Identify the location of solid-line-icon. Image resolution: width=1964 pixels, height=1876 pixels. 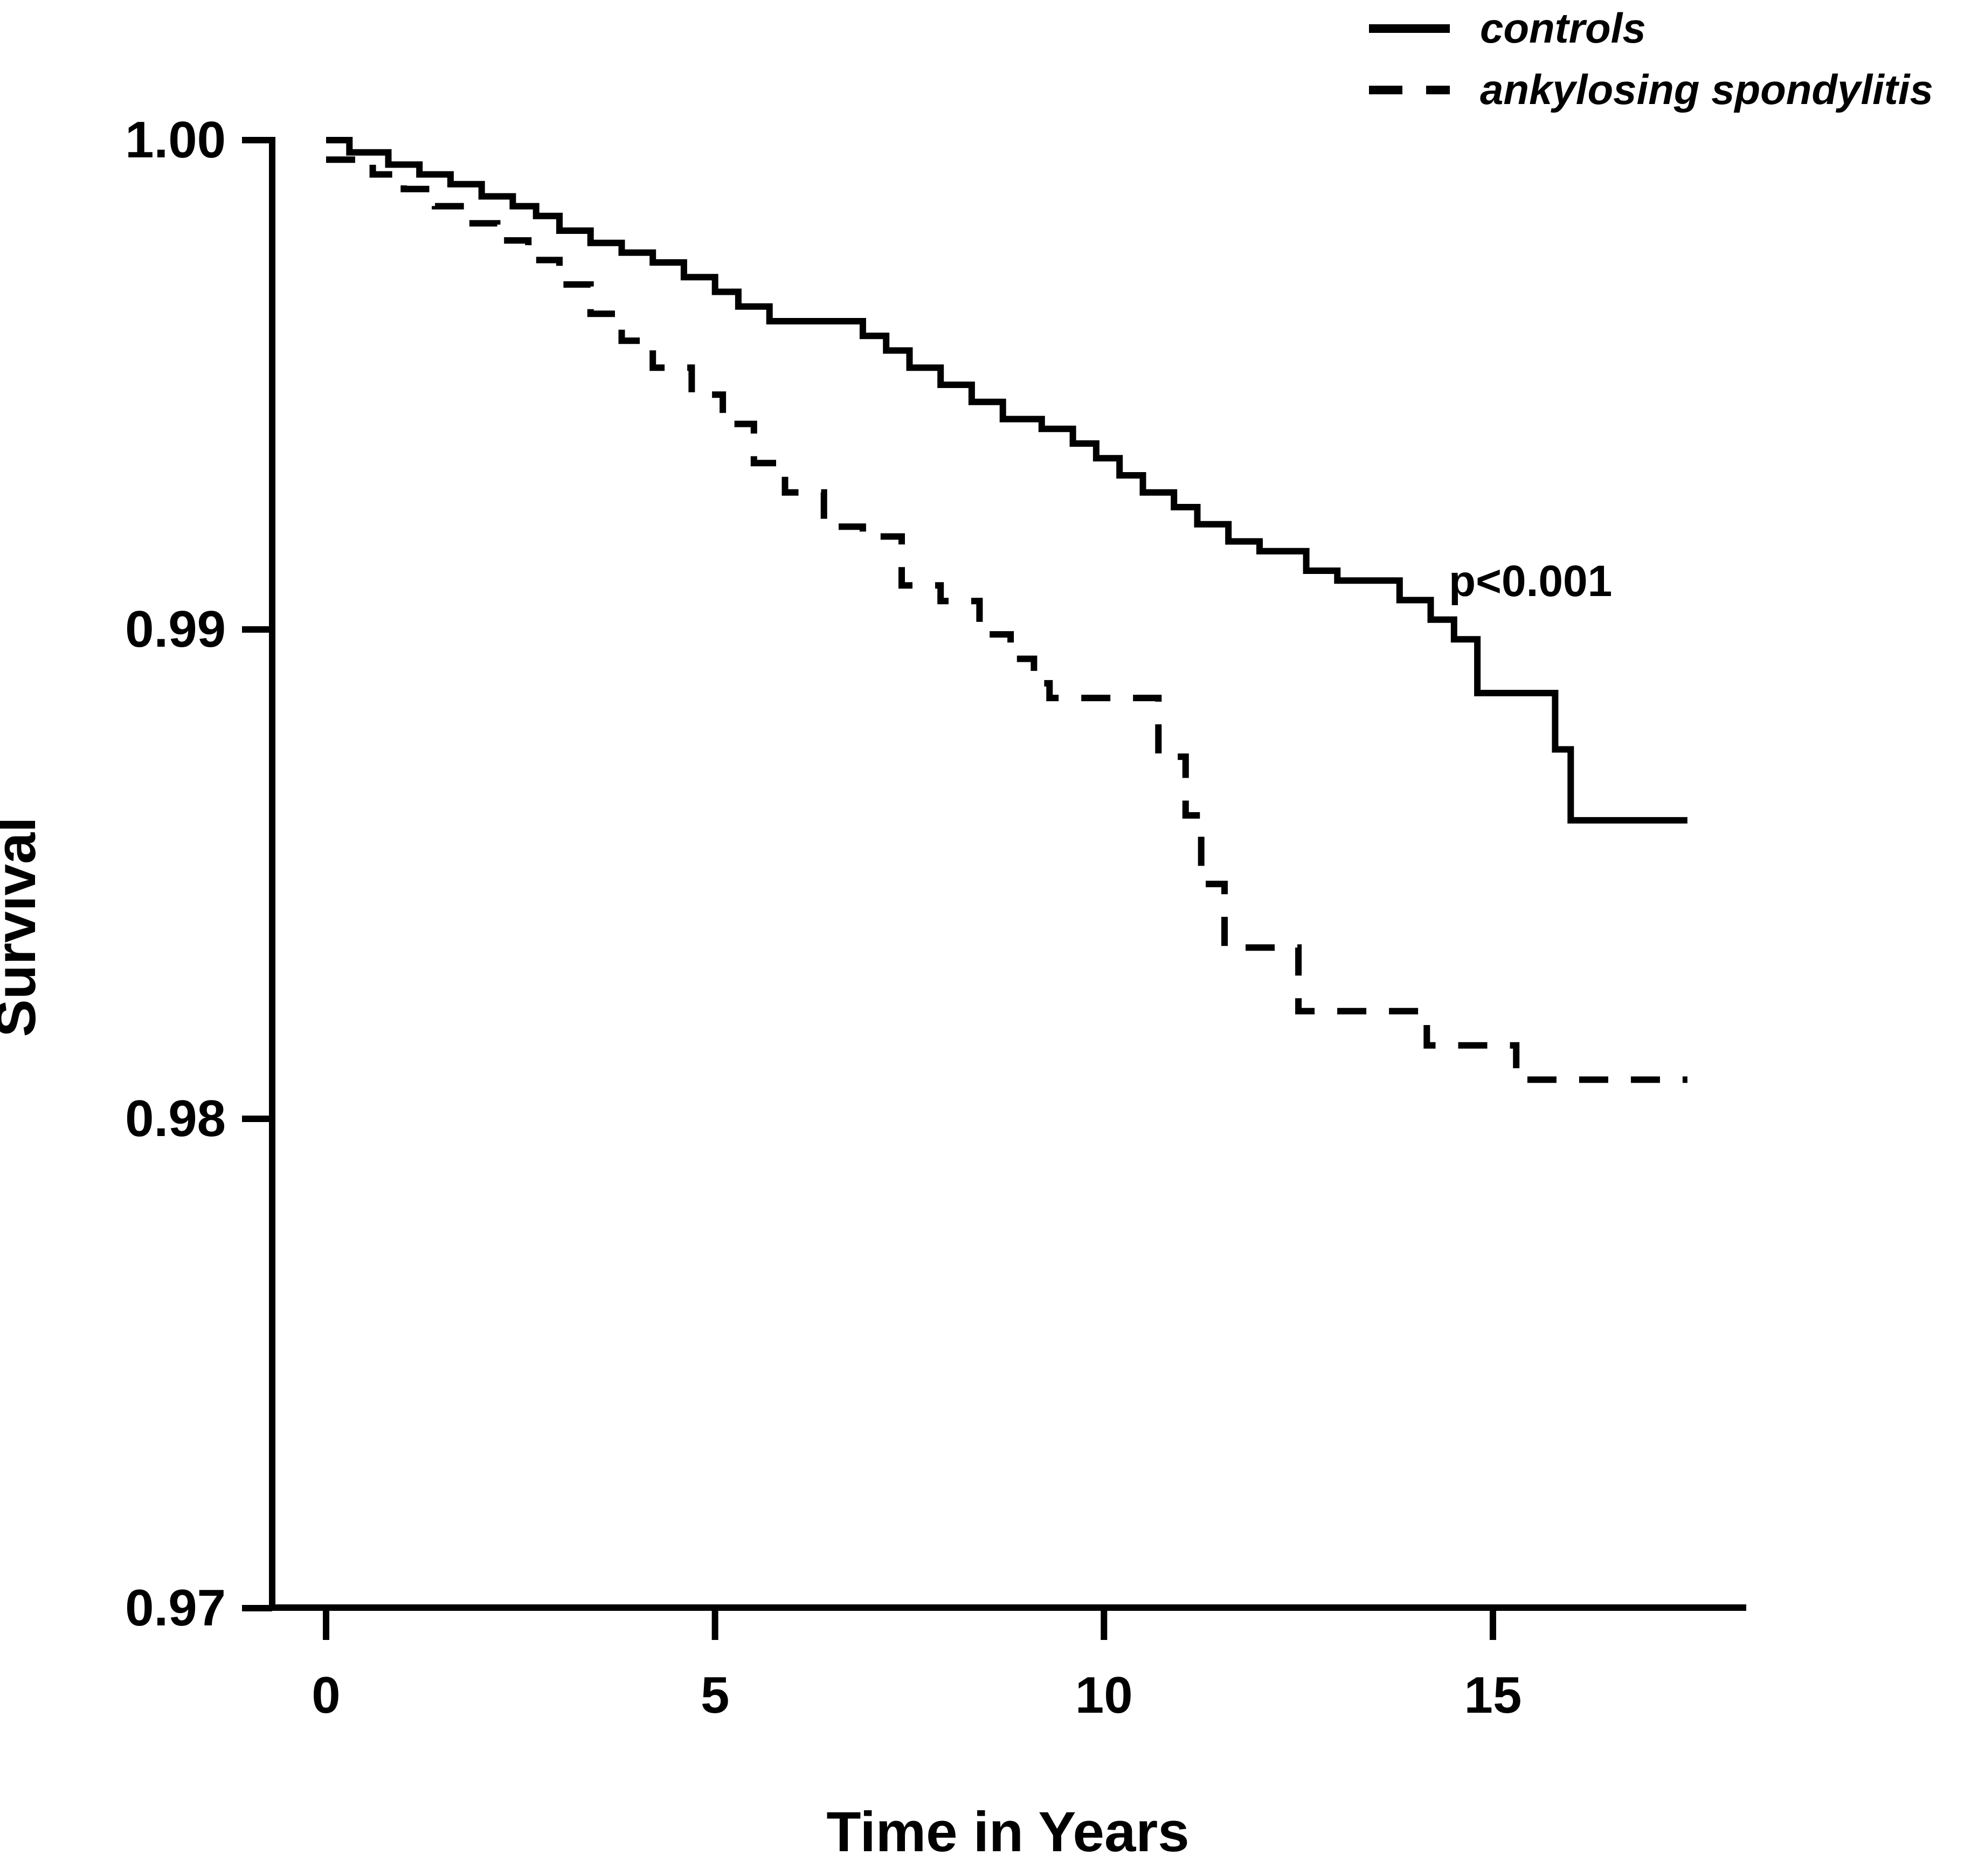
(1409, 28).